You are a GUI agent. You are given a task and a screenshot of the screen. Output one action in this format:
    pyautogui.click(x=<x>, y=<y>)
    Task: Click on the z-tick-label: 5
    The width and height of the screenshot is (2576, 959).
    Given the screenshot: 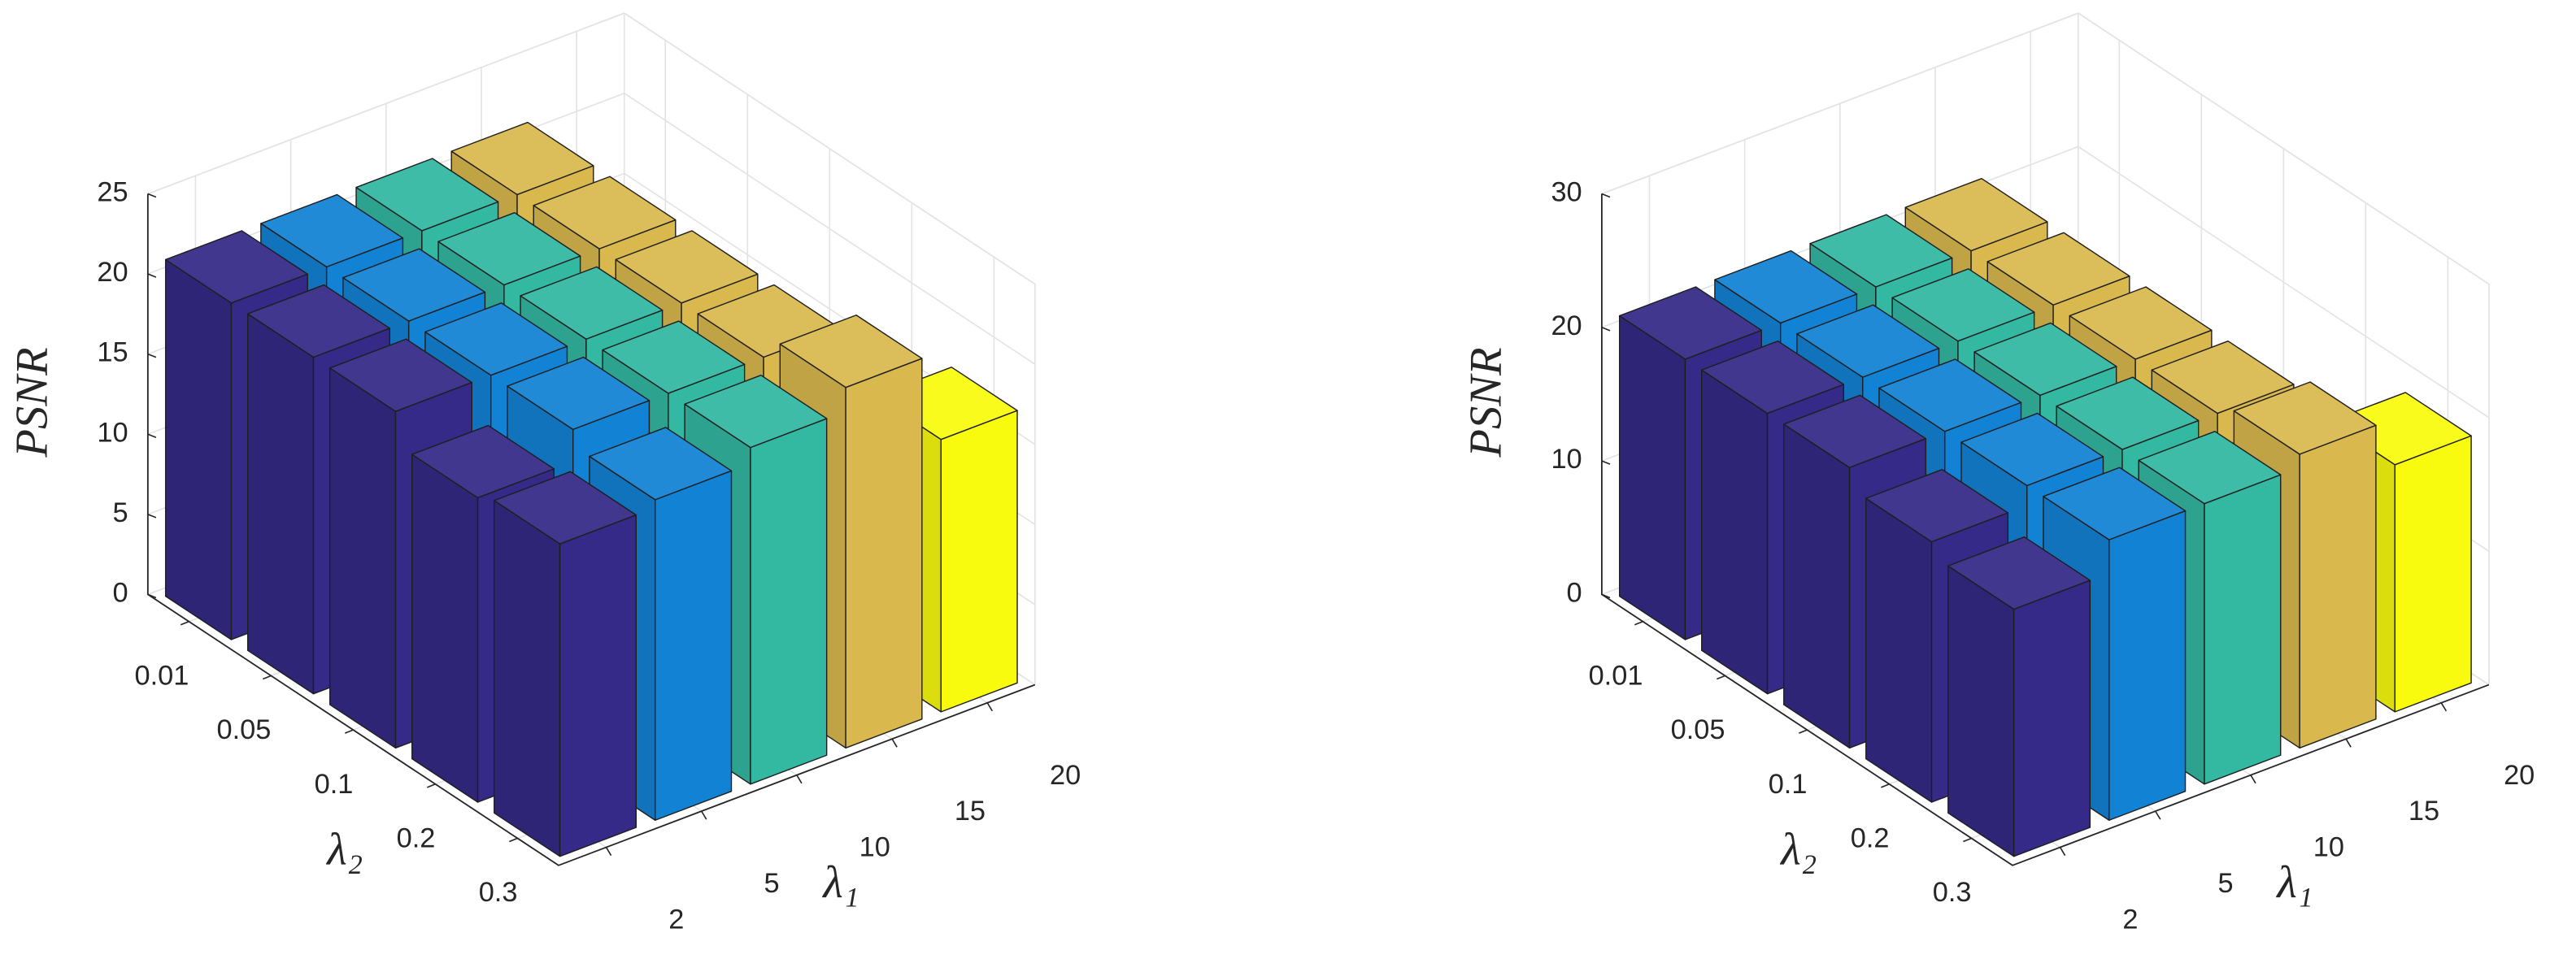 What is the action you would take?
    pyautogui.click(x=120, y=512)
    